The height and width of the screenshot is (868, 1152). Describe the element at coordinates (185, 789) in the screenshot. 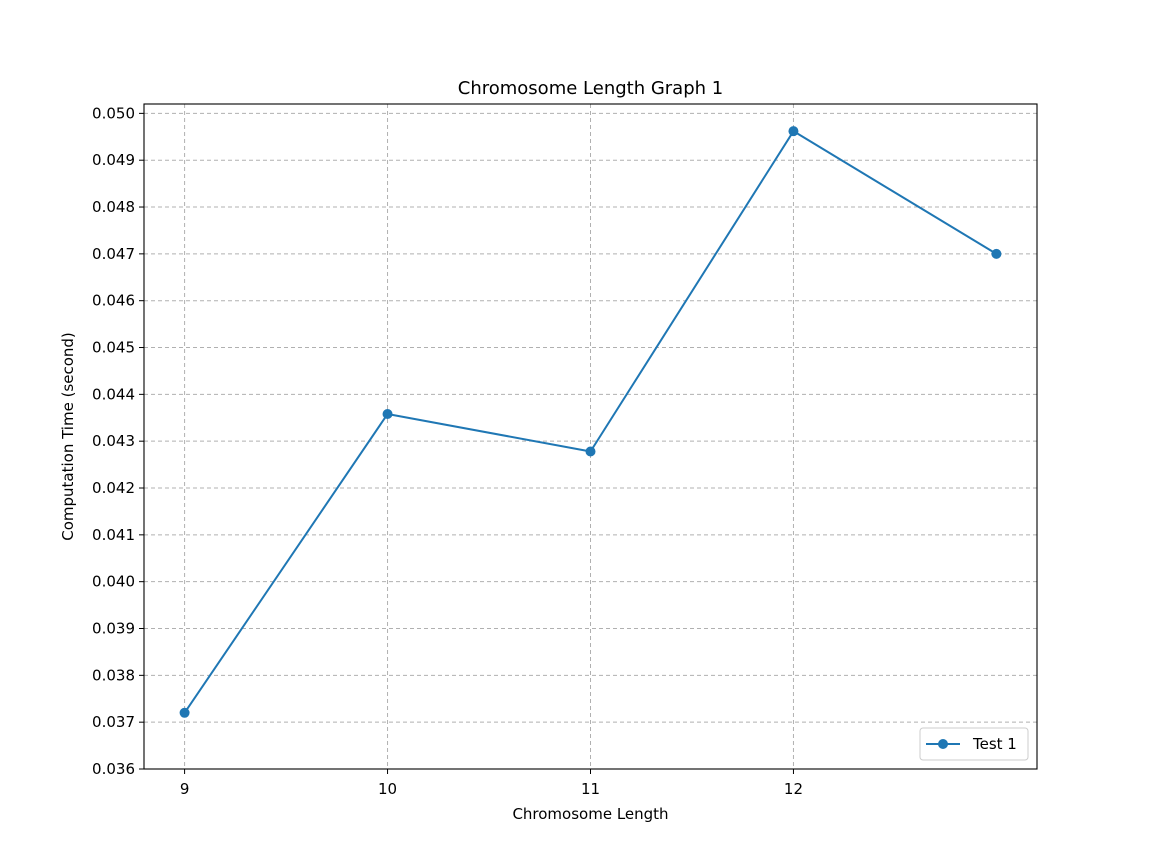

I see `x-tick-label: 9` at that location.